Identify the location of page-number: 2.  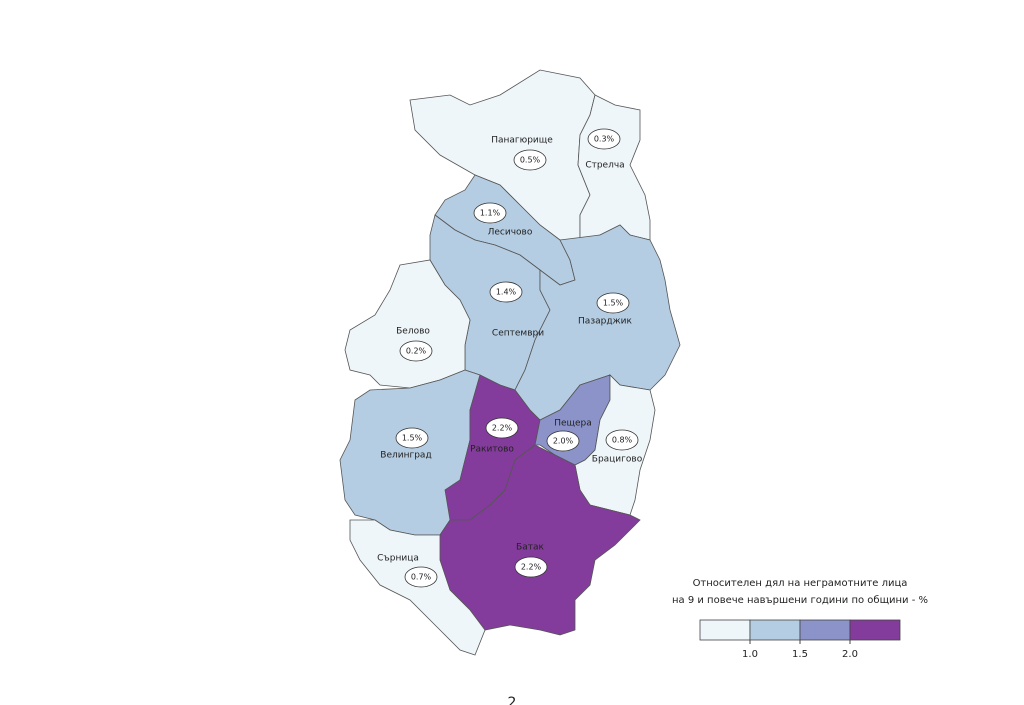
(512, 700).